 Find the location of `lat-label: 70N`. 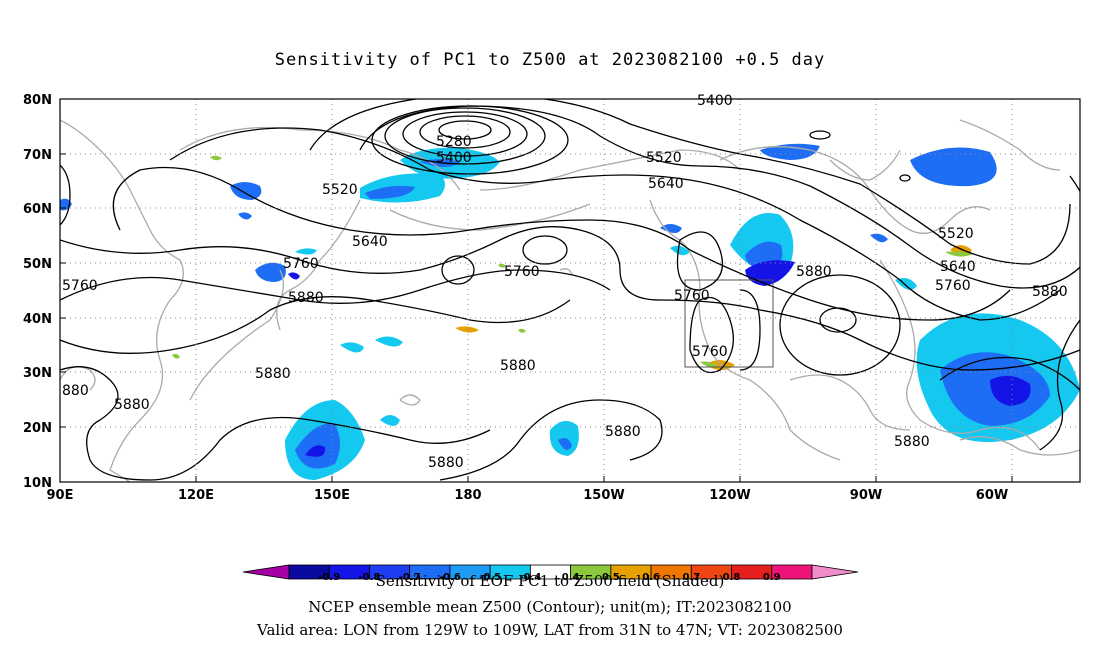

lat-label: 70N is located at coordinates (37, 155).